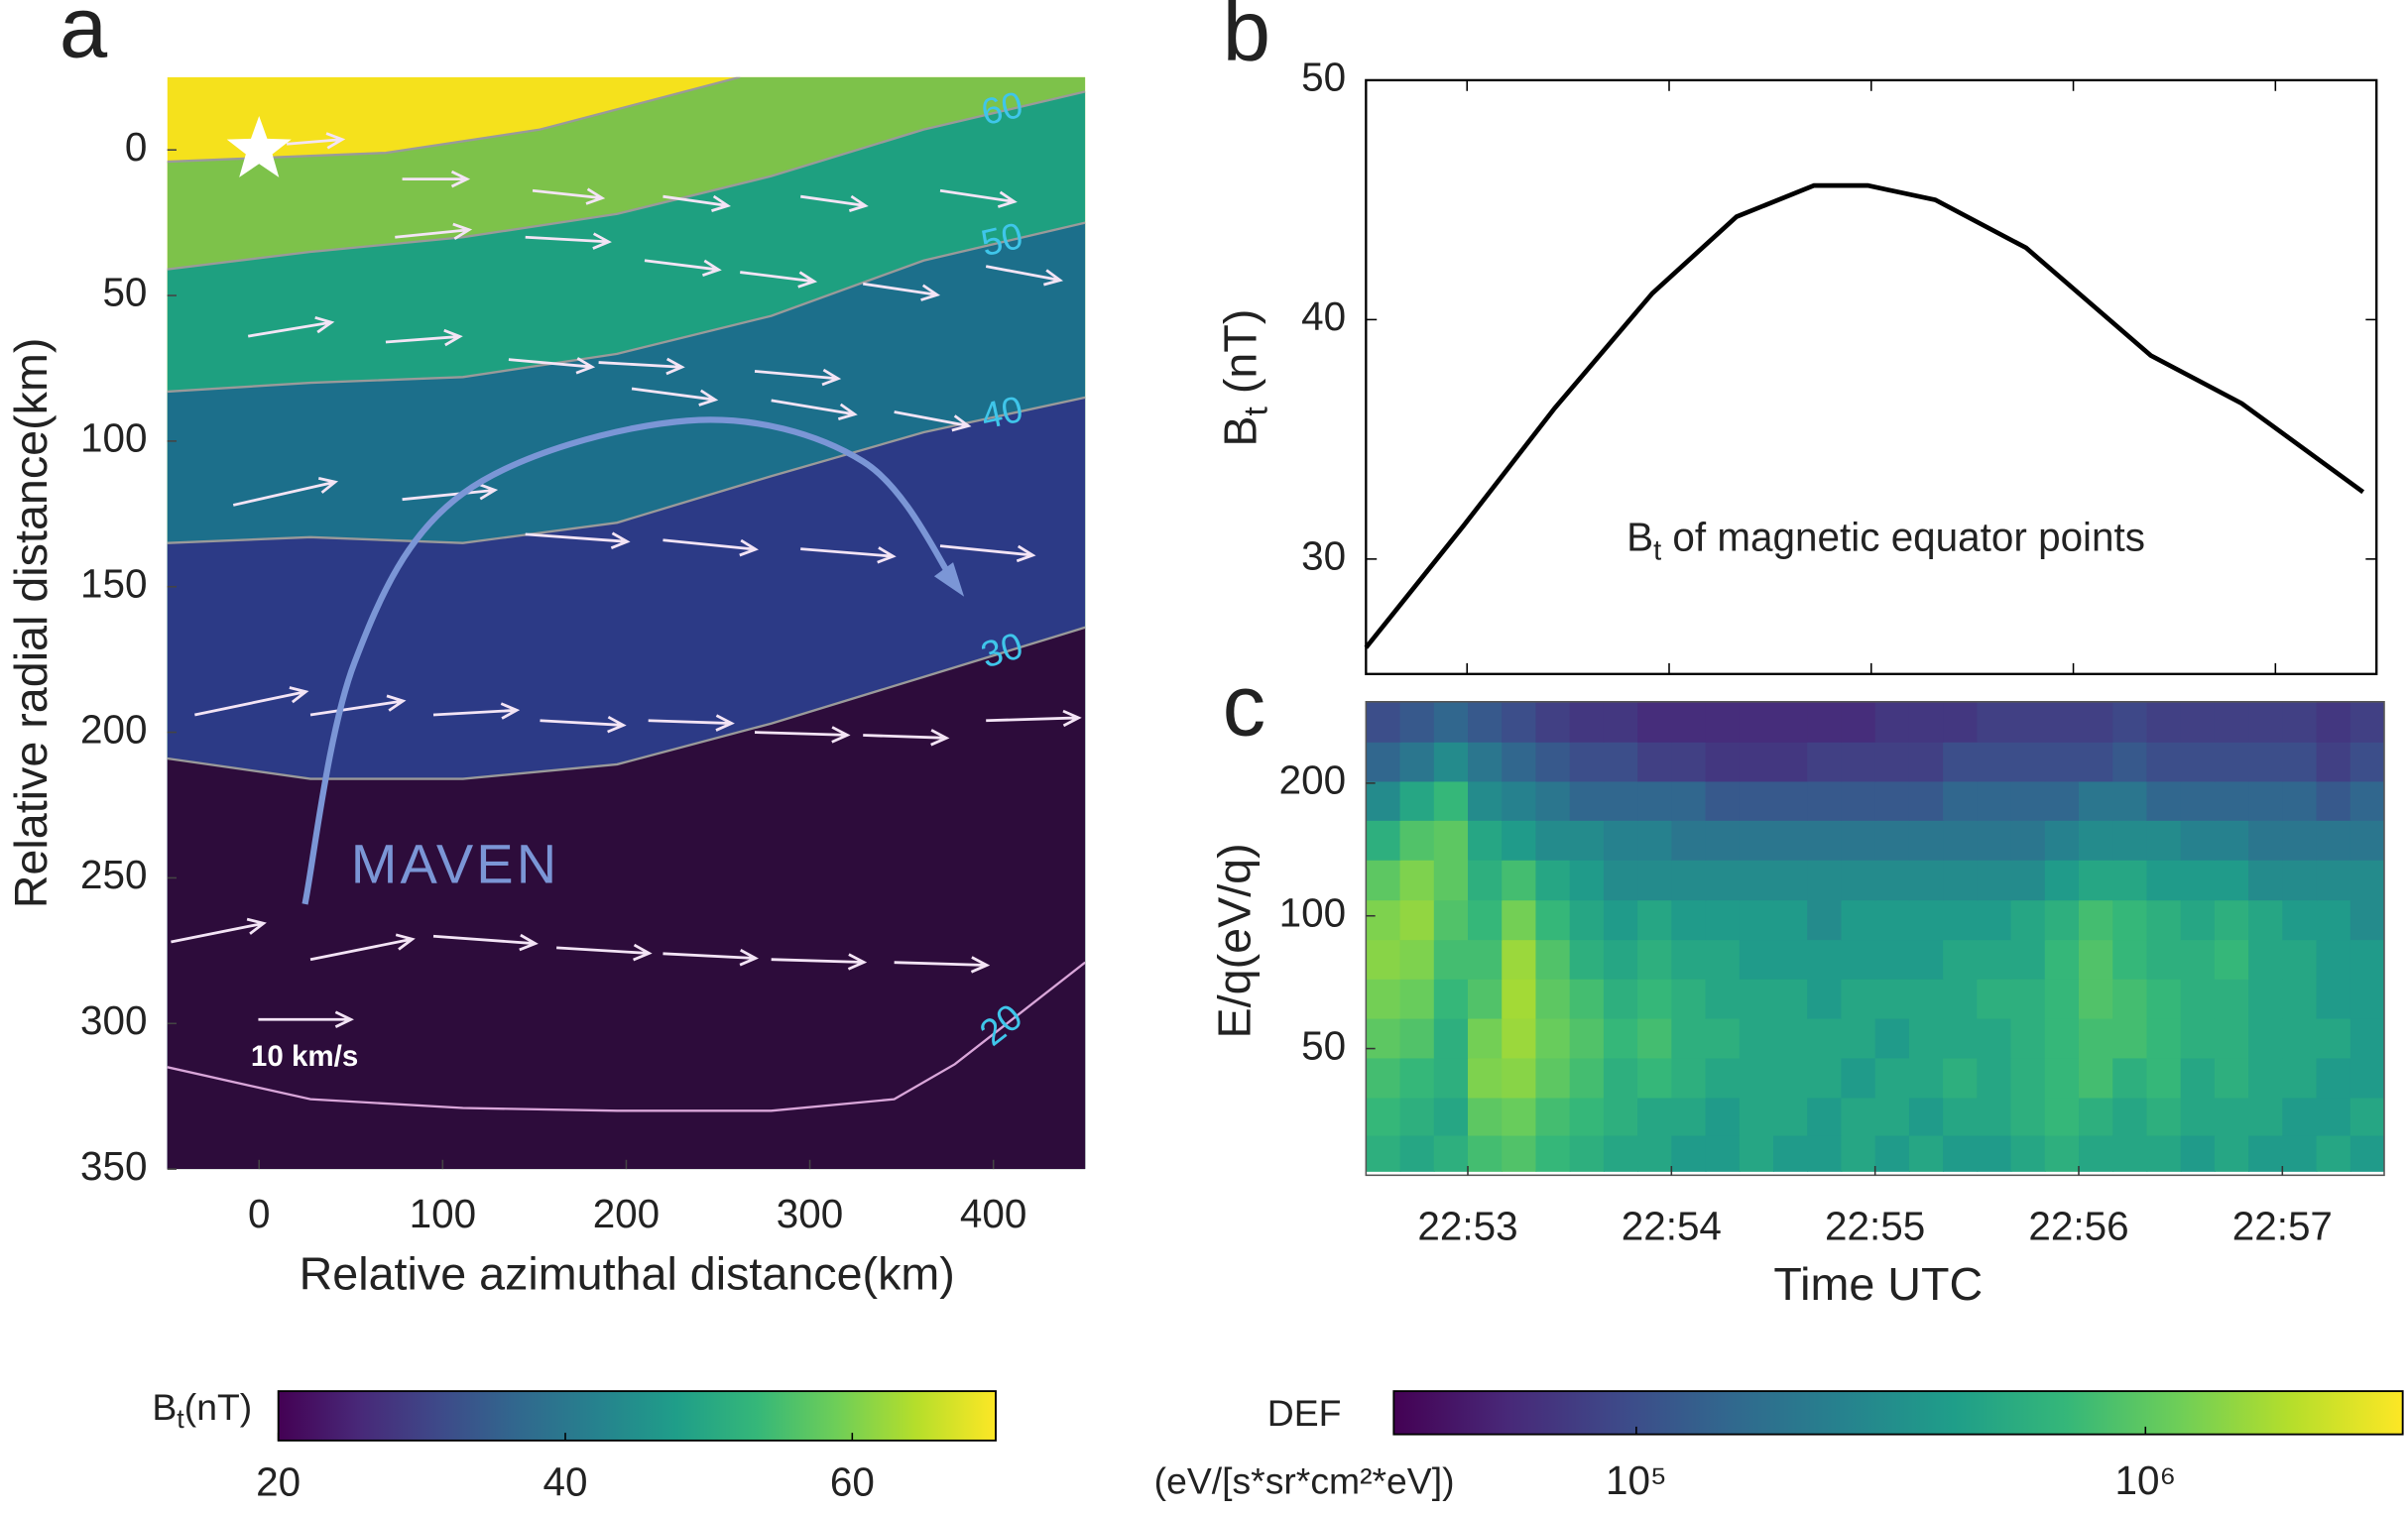 This screenshot has width=2408, height=1513. What do you see at coordinates (443, 1213) in the screenshot?
I see `x-tick-label: 100` at bounding box center [443, 1213].